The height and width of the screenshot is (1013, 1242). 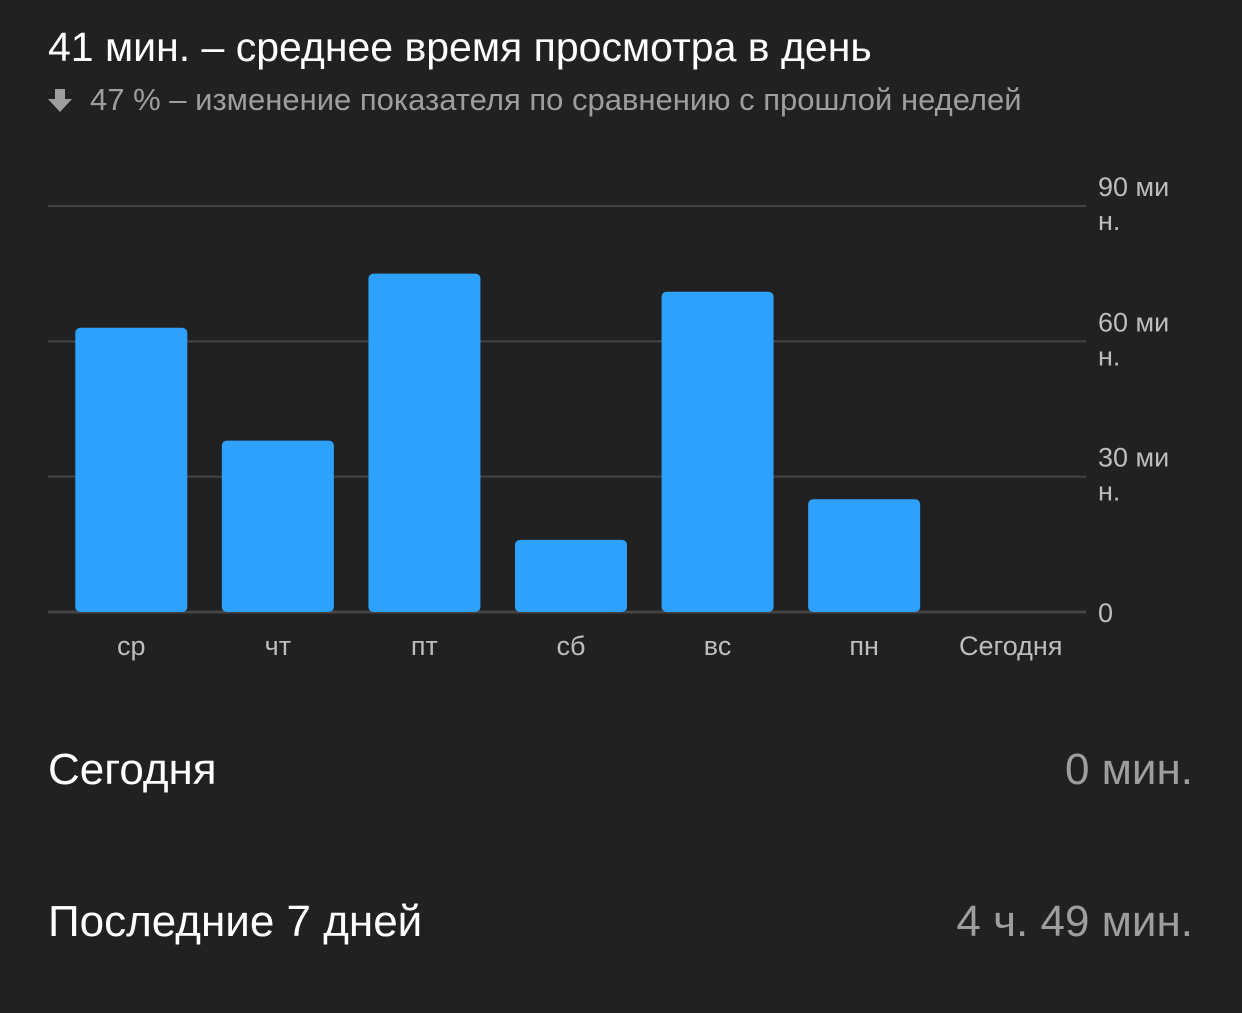 I want to click on x-tick-label: пт, so click(x=424, y=646).